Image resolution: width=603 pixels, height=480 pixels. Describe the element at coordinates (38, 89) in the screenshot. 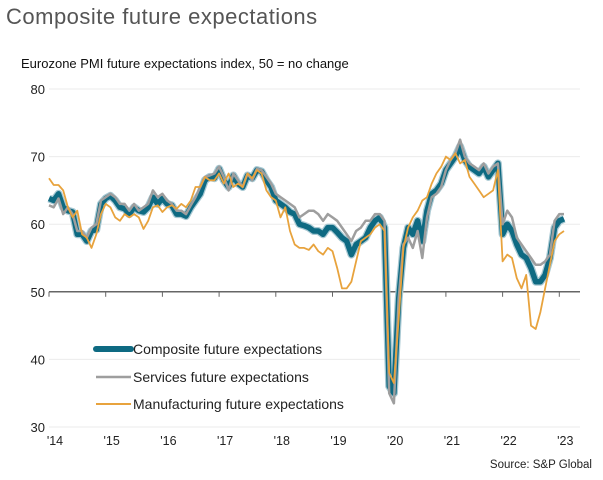

I see `y-tick-label: 80` at that location.